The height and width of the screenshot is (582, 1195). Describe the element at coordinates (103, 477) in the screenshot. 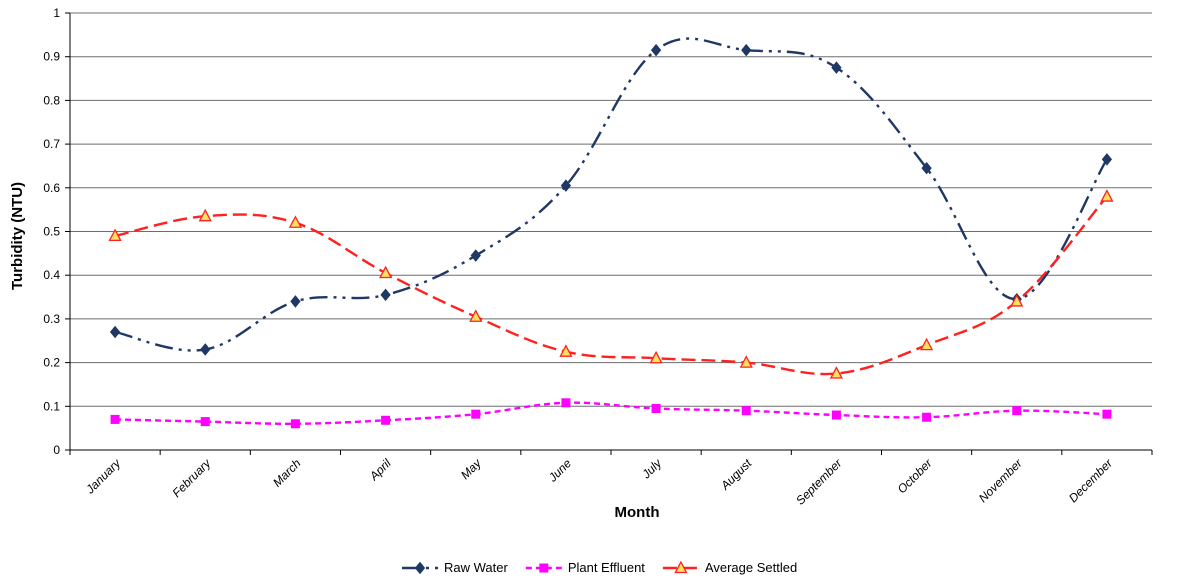

I see `x-tick-label: January` at that location.